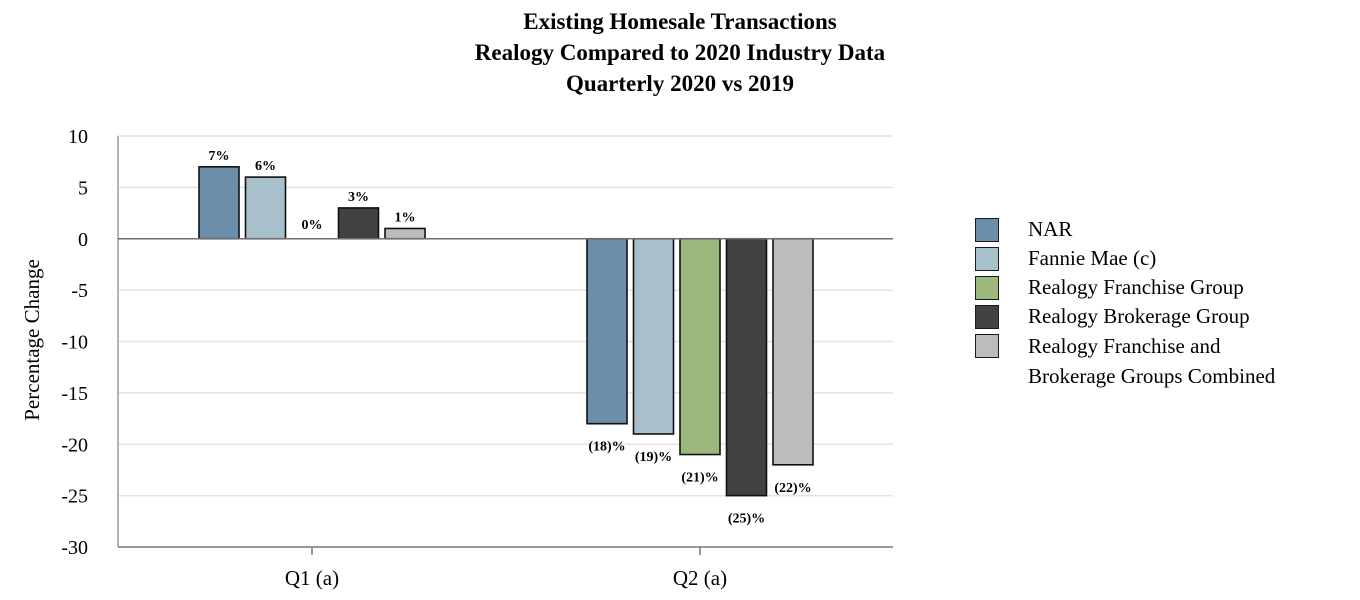 Image resolution: width=1360 pixels, height=600 pixels. Describe the element at coordinates (265, 166) in the screenshot. I see `data-label: 6%` at that location.